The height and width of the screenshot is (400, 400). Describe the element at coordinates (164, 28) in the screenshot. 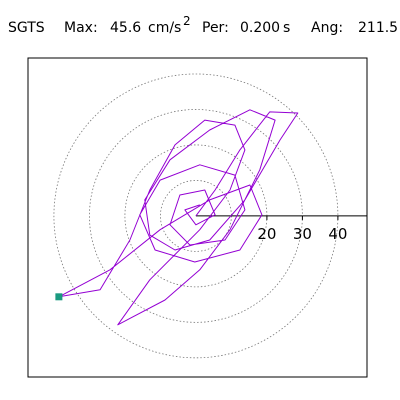

I see `max-unit: cm/s` at that location.